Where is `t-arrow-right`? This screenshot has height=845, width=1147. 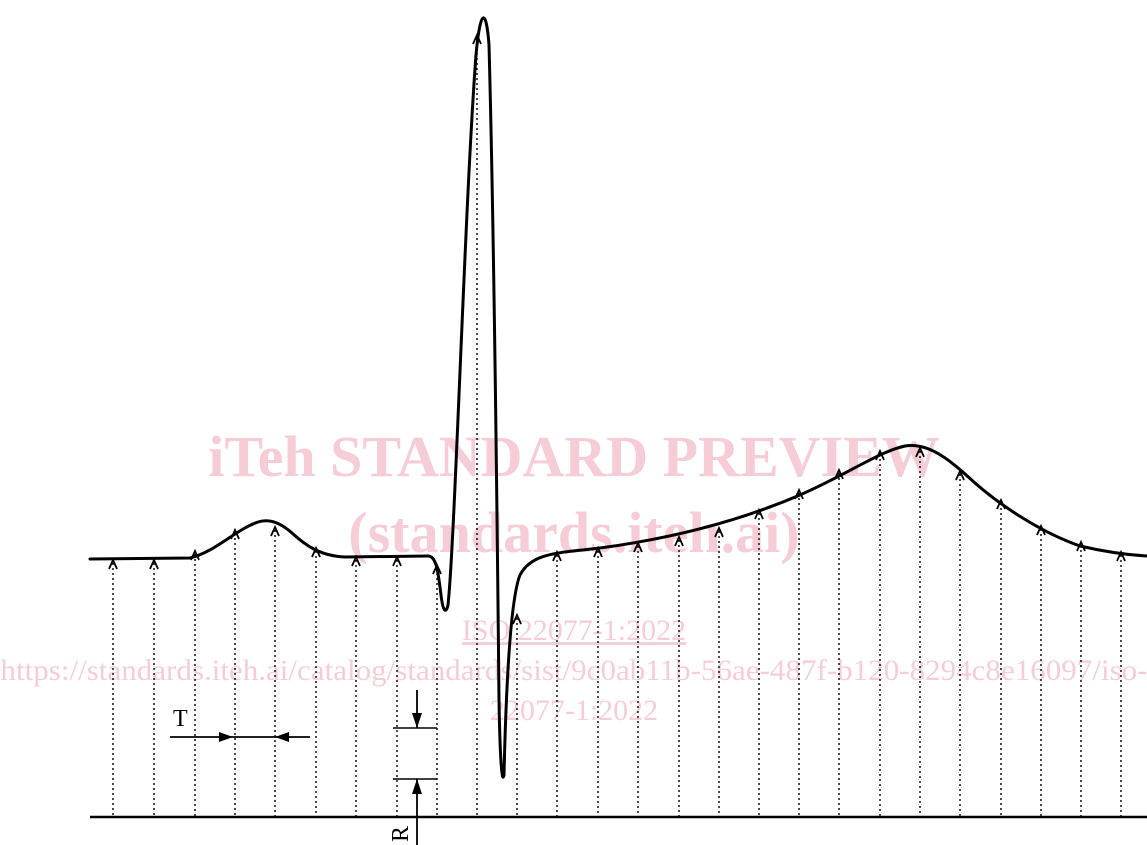
t-arrow-right is located at coordinates (226, 737).